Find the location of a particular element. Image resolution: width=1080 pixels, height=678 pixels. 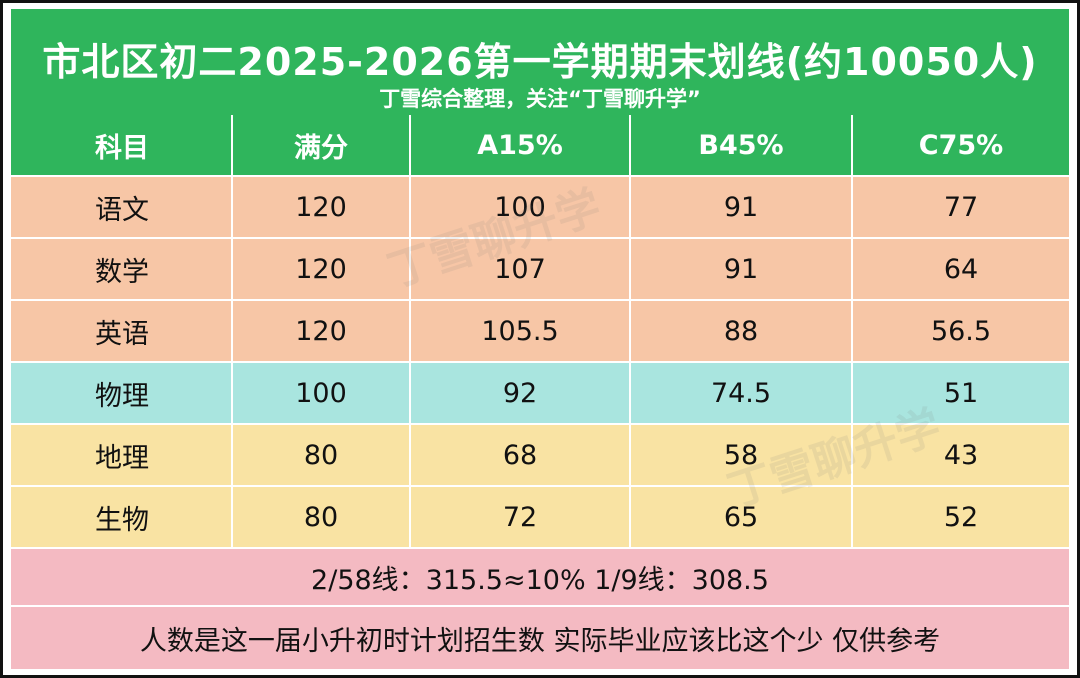

table-row: 地理 80 68 58 43 is located at coordinates (540, 456).